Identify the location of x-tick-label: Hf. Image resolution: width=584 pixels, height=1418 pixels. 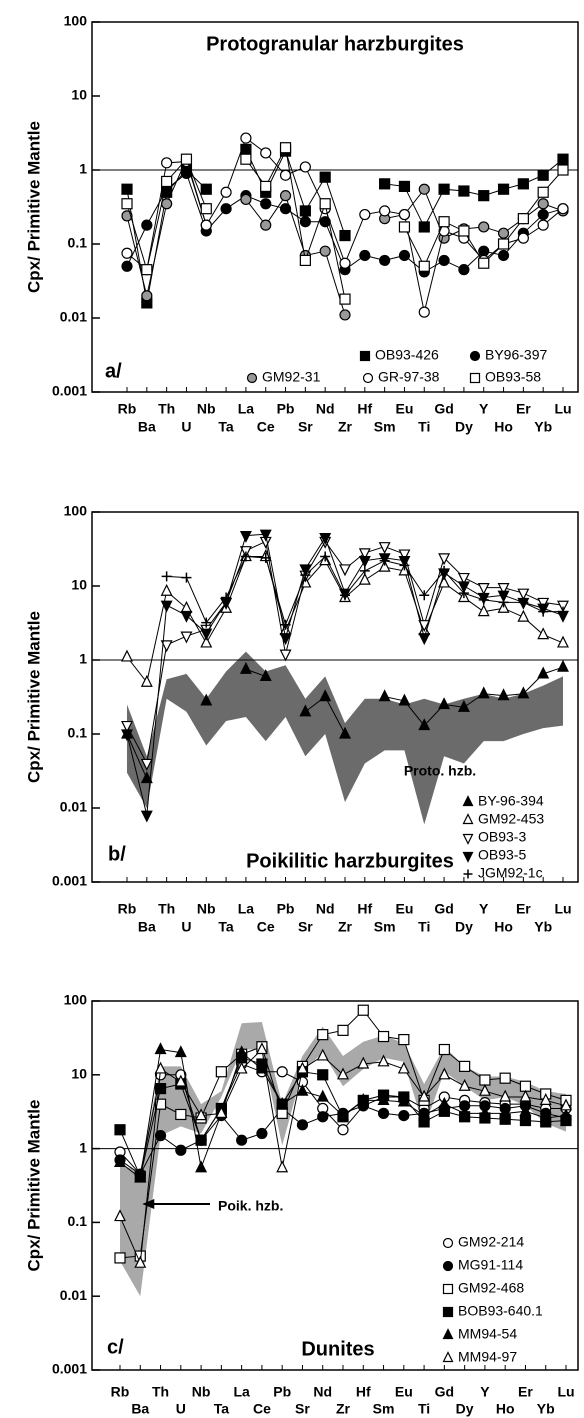
(364, 909).